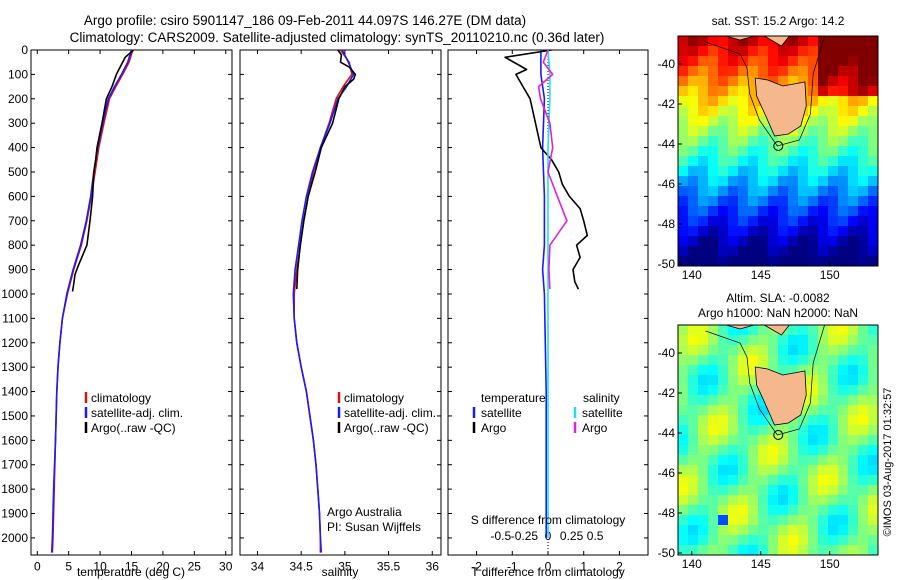  Describe the element at coordinates (137, 413) in the screenshot. I see `legend-label-satellite: satellite-adj. clim.` at that location.